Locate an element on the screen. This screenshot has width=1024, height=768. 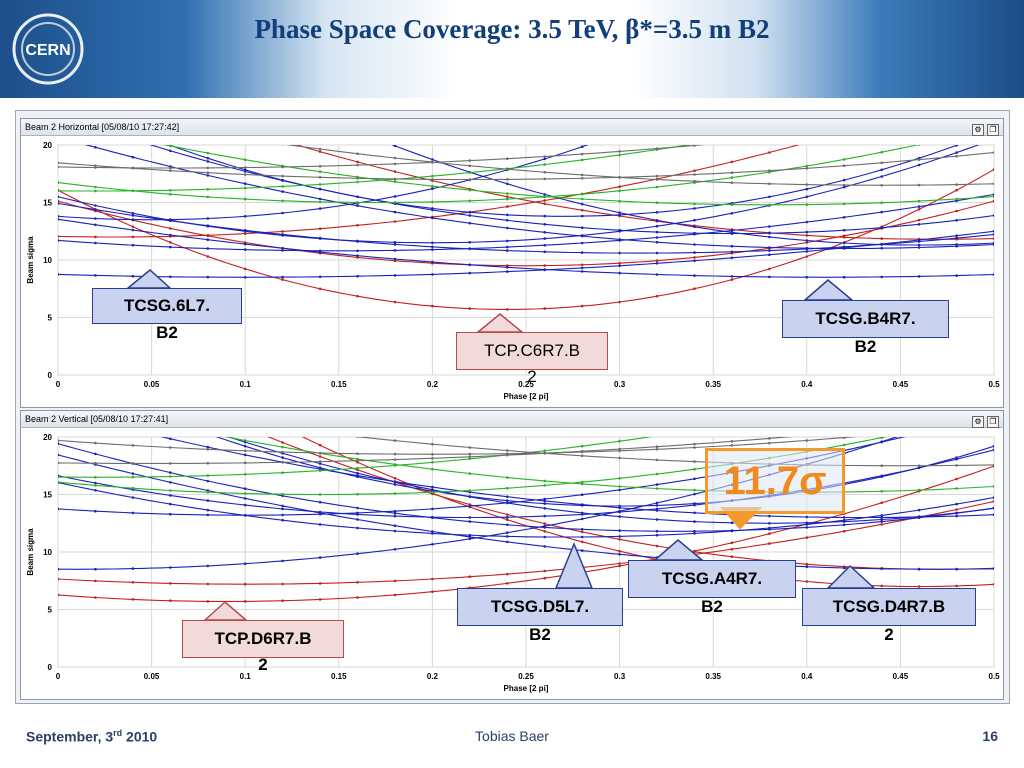
x-axis-label: Phase [2 pi] is located at coordinates (526, 396).